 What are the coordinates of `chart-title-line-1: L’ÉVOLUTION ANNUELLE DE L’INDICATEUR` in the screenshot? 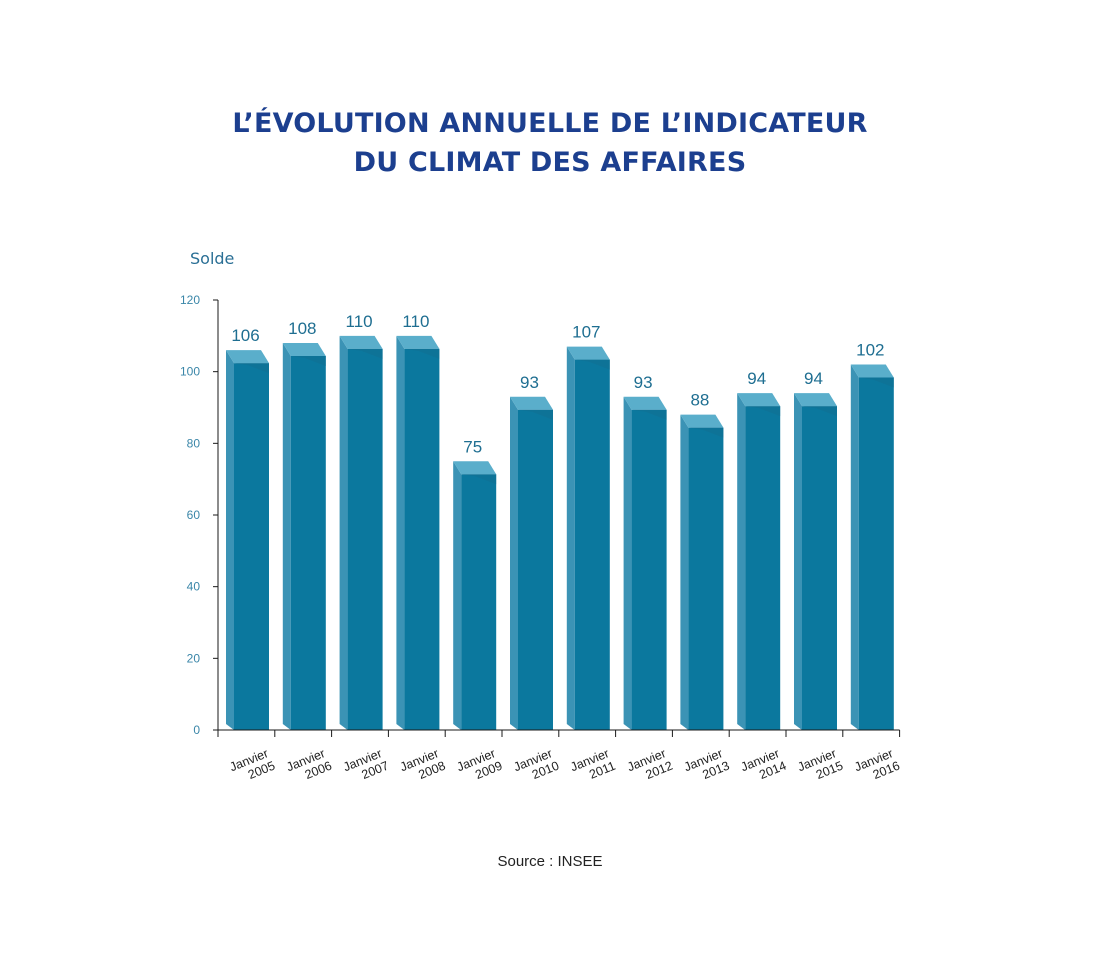 It's located at (550, 123).